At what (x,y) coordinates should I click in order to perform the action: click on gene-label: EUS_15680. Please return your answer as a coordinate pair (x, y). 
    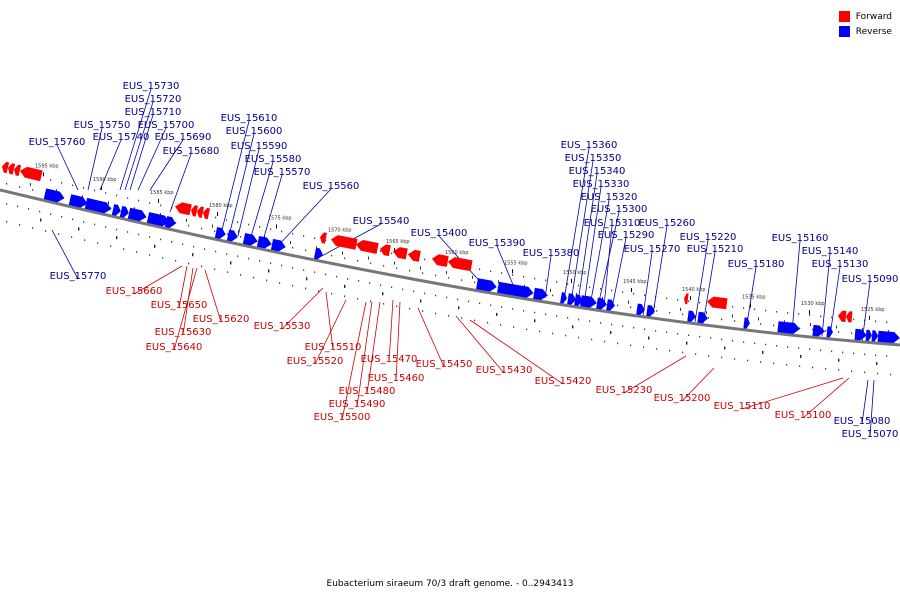
    Looking at the image, I should click on (191, 151).